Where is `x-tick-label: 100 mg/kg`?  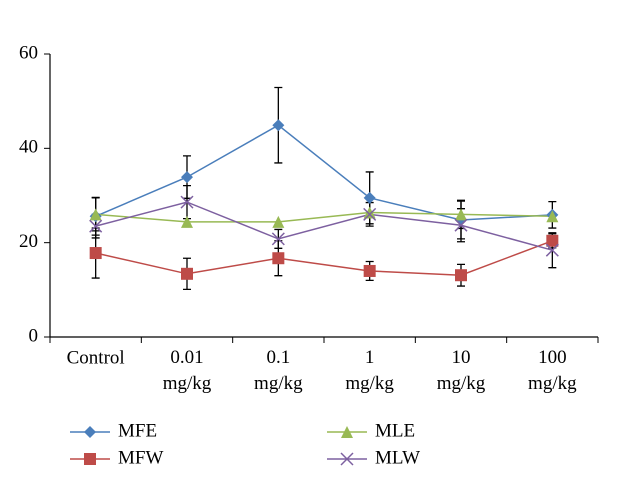
x-tick-label: 100 mg/kg is located at coordinates (552, 370).